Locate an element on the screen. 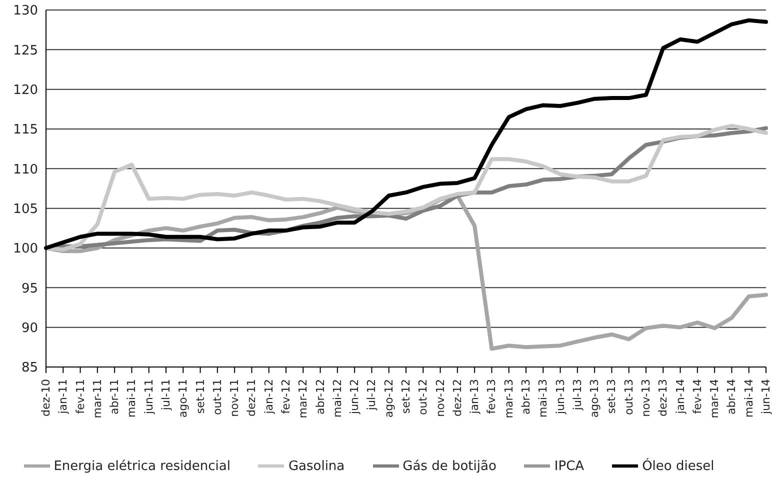 The width and height of the screenshot is (778, 483). y-tick-label: 125 is located at coordinates (25, 50).